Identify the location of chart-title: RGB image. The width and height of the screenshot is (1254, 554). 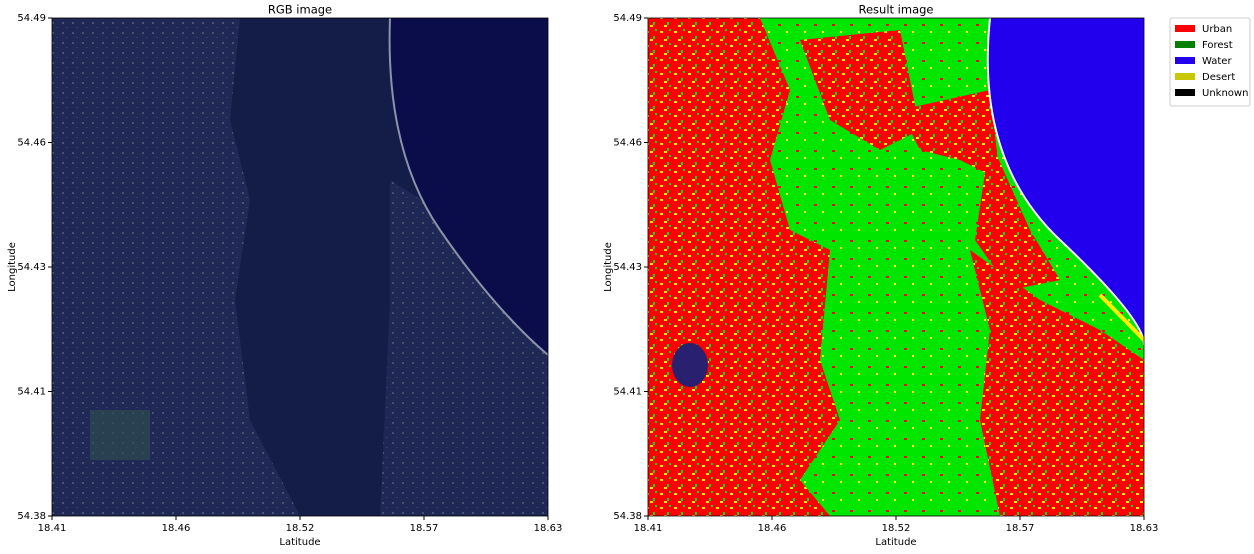
(300, 10).